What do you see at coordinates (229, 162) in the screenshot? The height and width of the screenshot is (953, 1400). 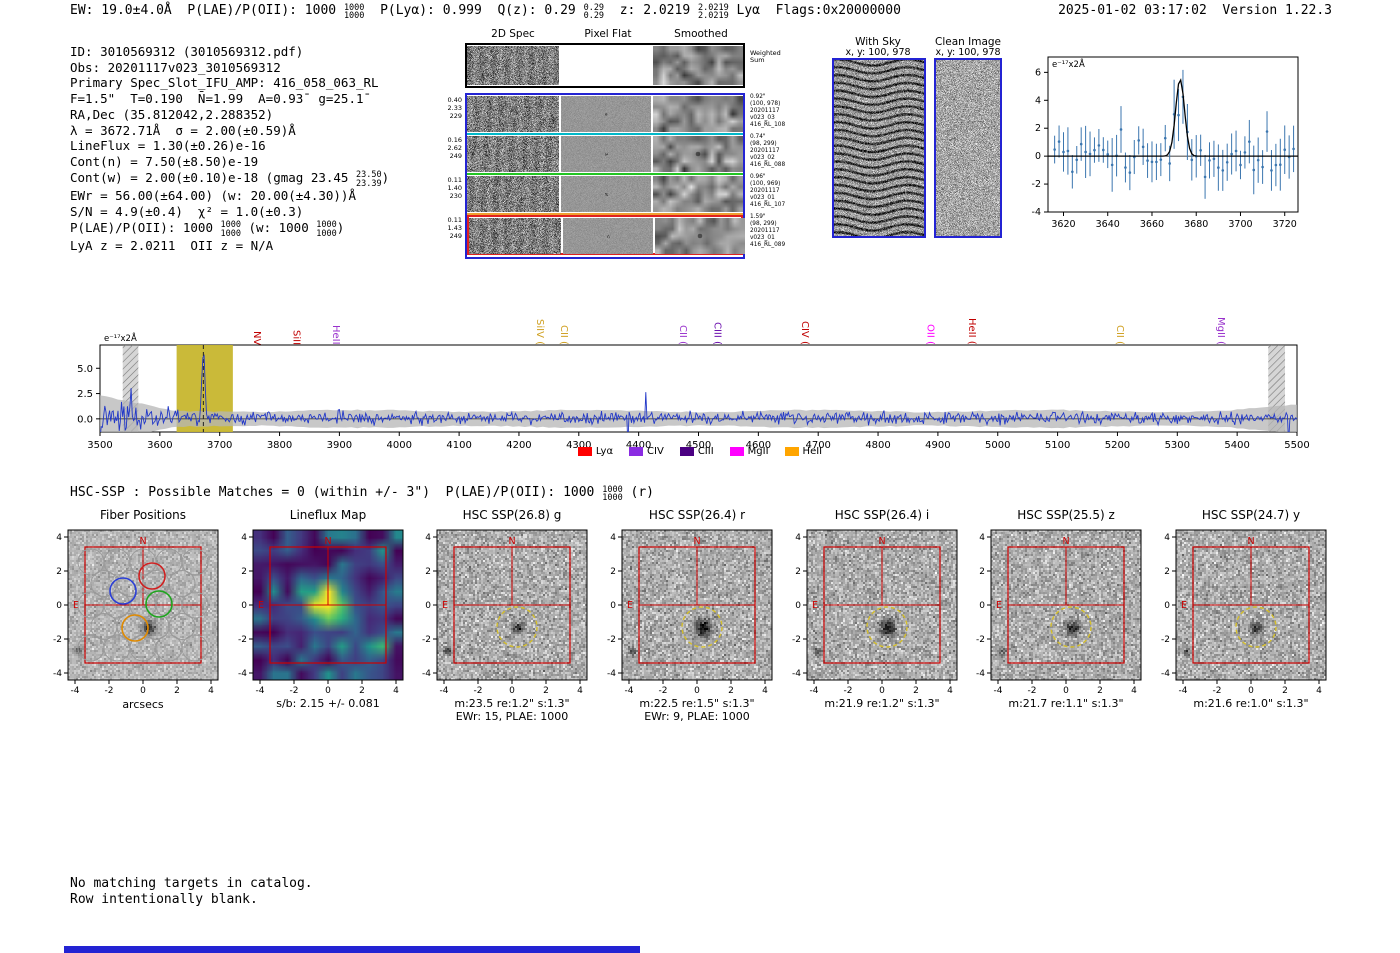 I see `info-line: Cont(n) = 7.50(±8.50)e-19` at bounding box center [229, 162].